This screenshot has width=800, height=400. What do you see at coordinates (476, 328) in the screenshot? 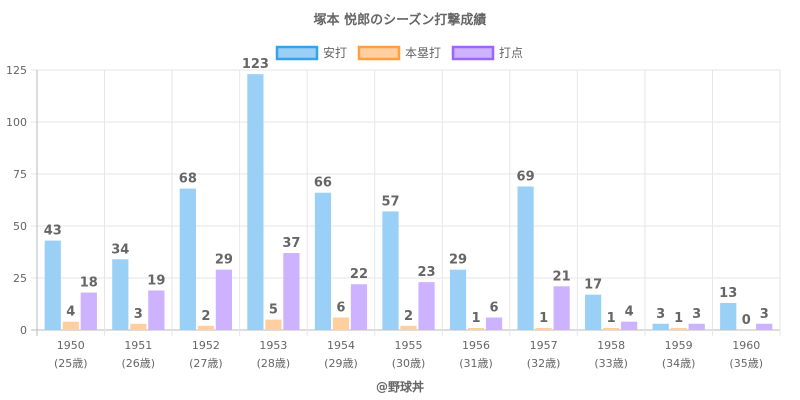
I see `bar-本塁打-1956` at bounding box center [476, 328].